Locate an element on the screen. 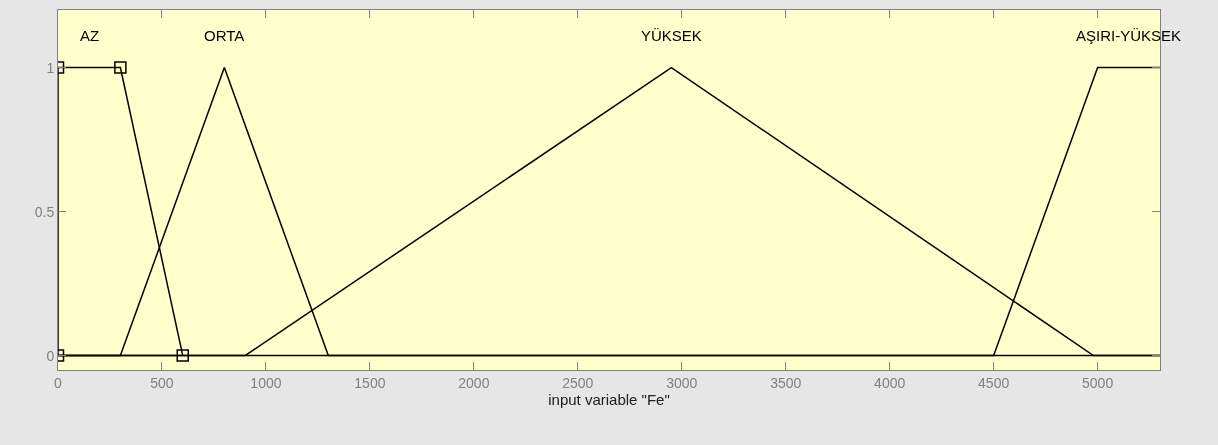 The height and width of the screenshot is (445, 1218). y-tick-label: 1 is located at coordinates (50, 67).